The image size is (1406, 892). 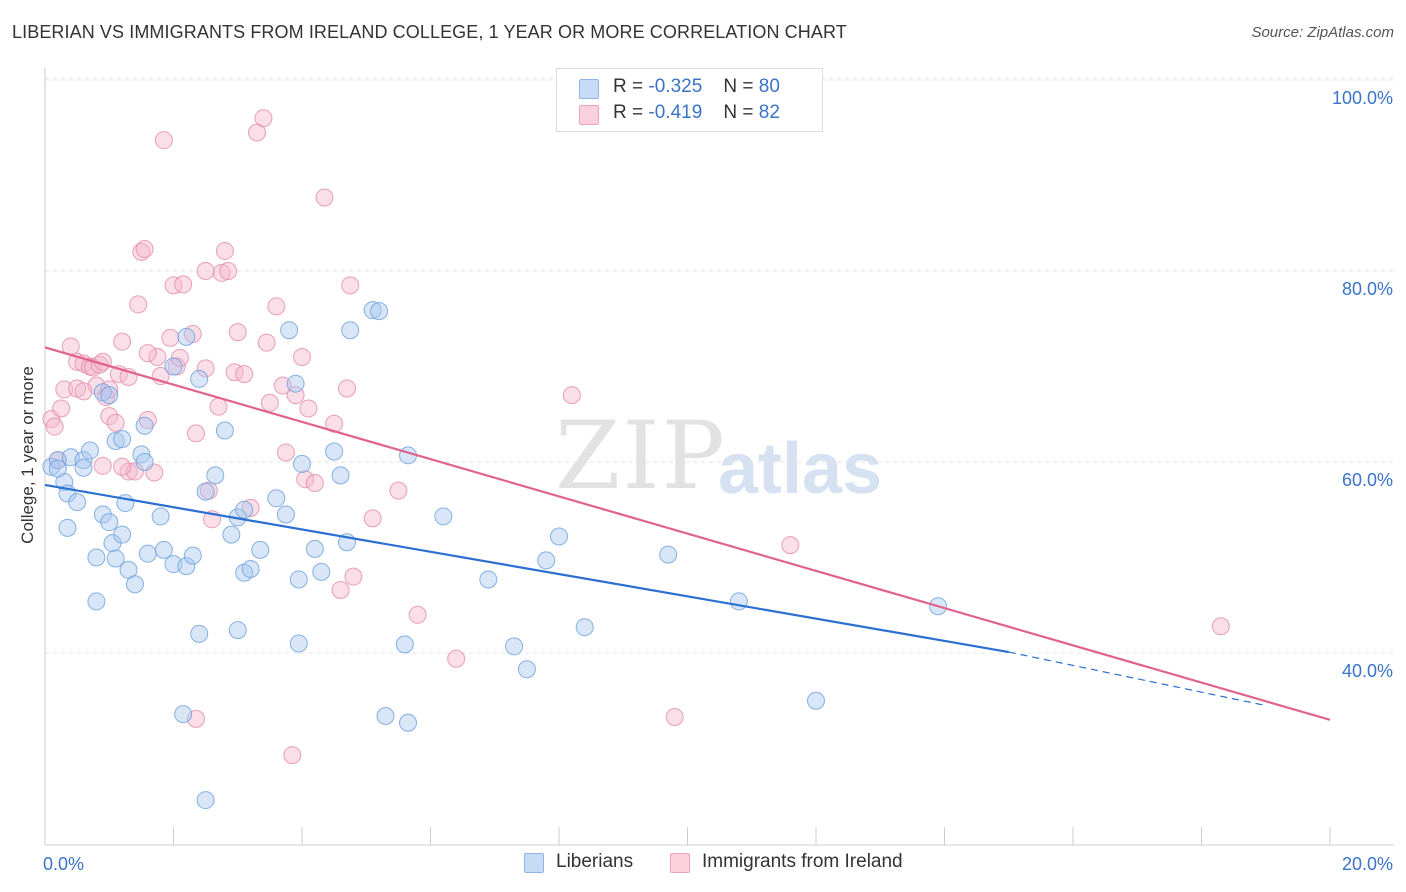 What do you see at coordinates (1367, 289) in the screenshot?
I see `y-tick-label: 80.0%` at bounding box center [1367, 289].